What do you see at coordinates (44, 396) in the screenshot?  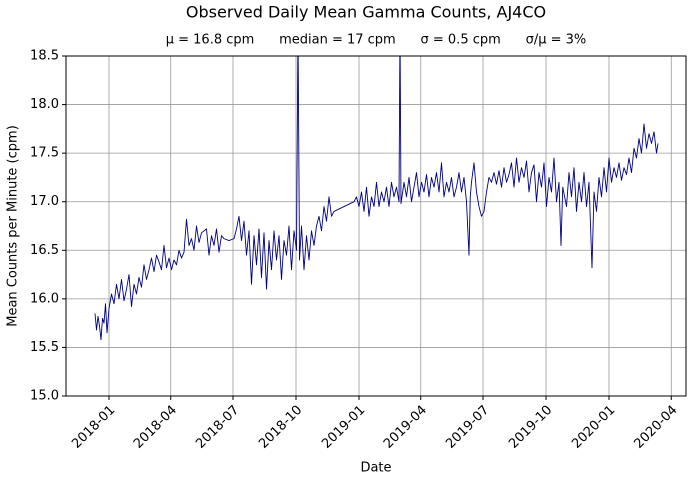 I see `y-tick-label: 15.0` at bounding box center [44, 396].